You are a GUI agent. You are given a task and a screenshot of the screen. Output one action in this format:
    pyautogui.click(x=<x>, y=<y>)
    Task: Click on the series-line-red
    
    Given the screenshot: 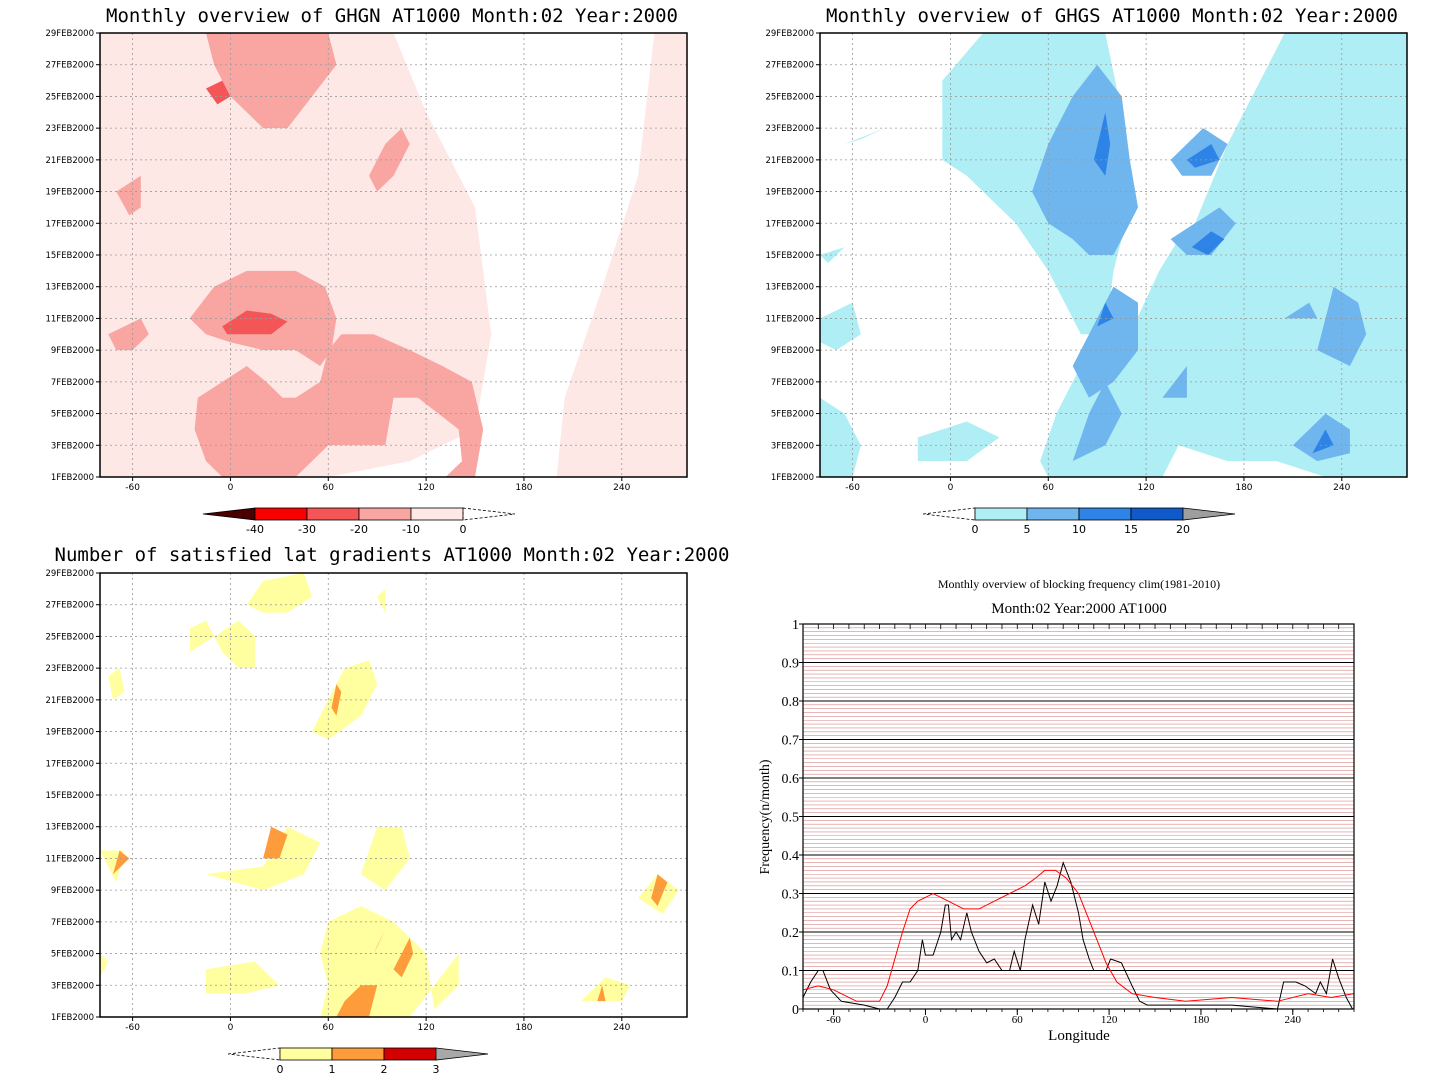 What is the action you would take?
    pyautogui.click(x=1078, y=935)
    